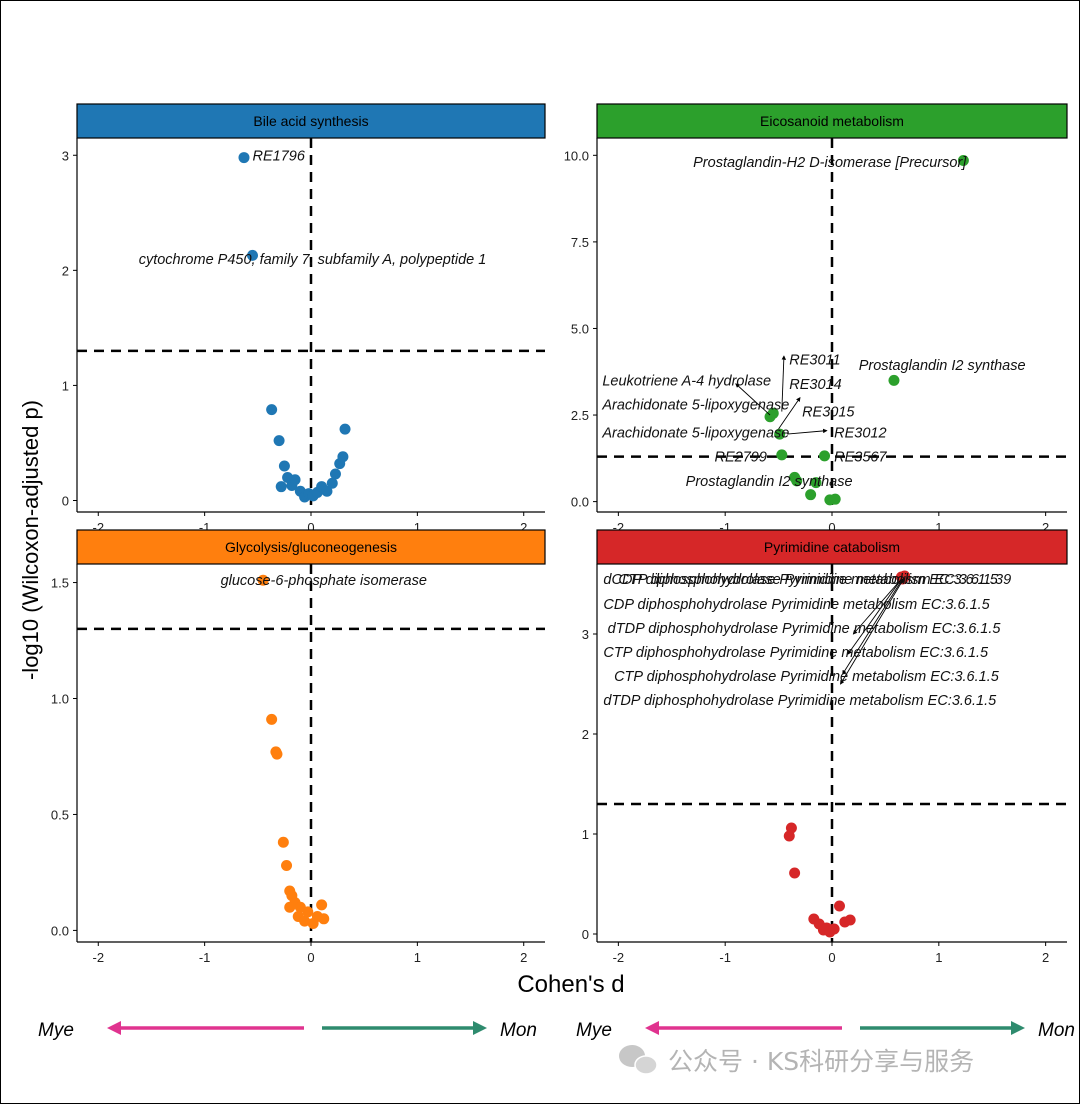 Image resolution: width=1080 pixels, height=1104 pixels. Describe the element at coordinates (30, 540) in the screenshot. I see `y-axis-title: -log10 (Wilcoxon-adjusted p)` at that location.